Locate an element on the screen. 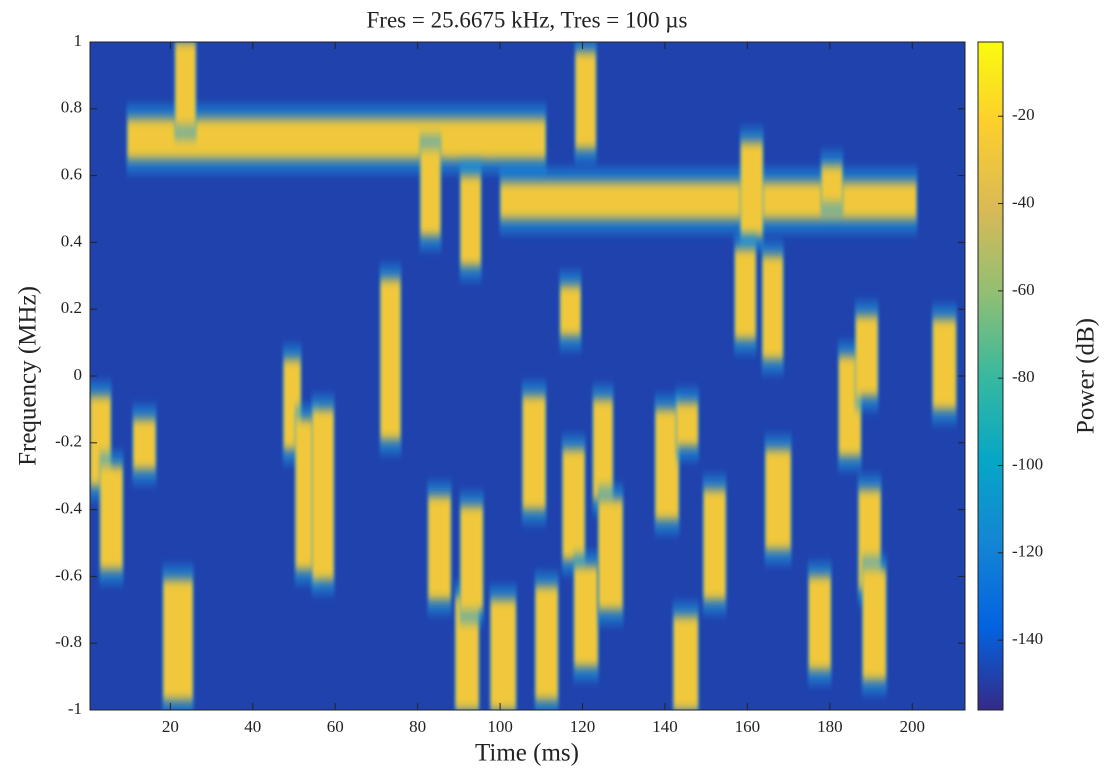 Image resolution: width=1111 pixels, height=773 pixels. colorbar-tick-label: -60 is located at coordinates (1023, 289).